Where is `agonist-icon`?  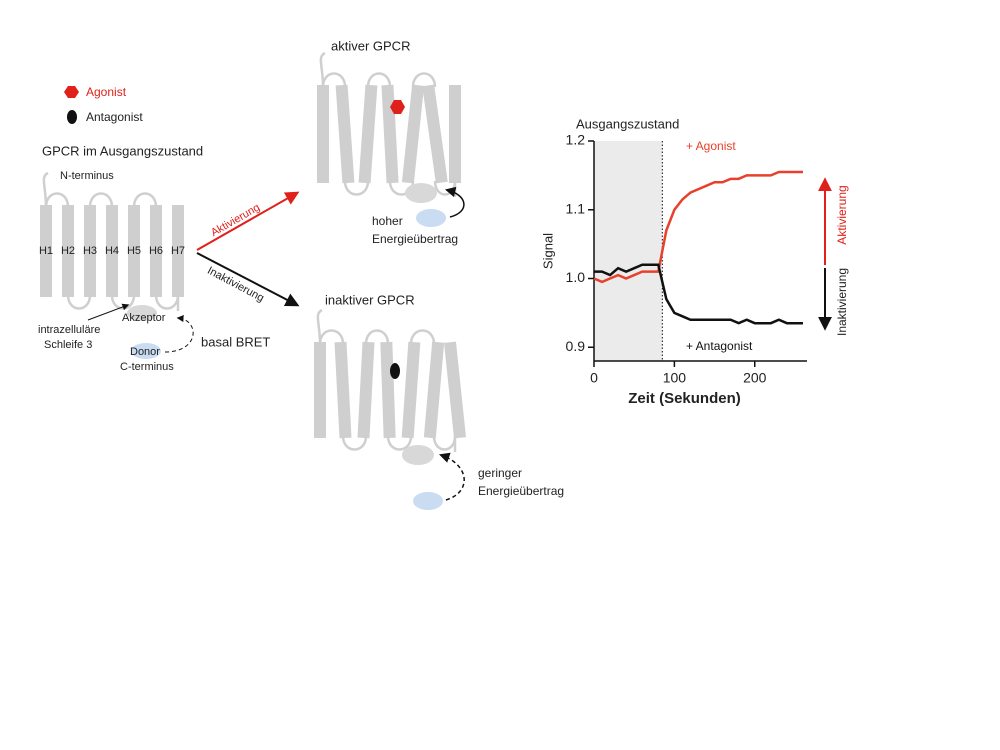
agonist-icon is located at coordinates (71, 92).